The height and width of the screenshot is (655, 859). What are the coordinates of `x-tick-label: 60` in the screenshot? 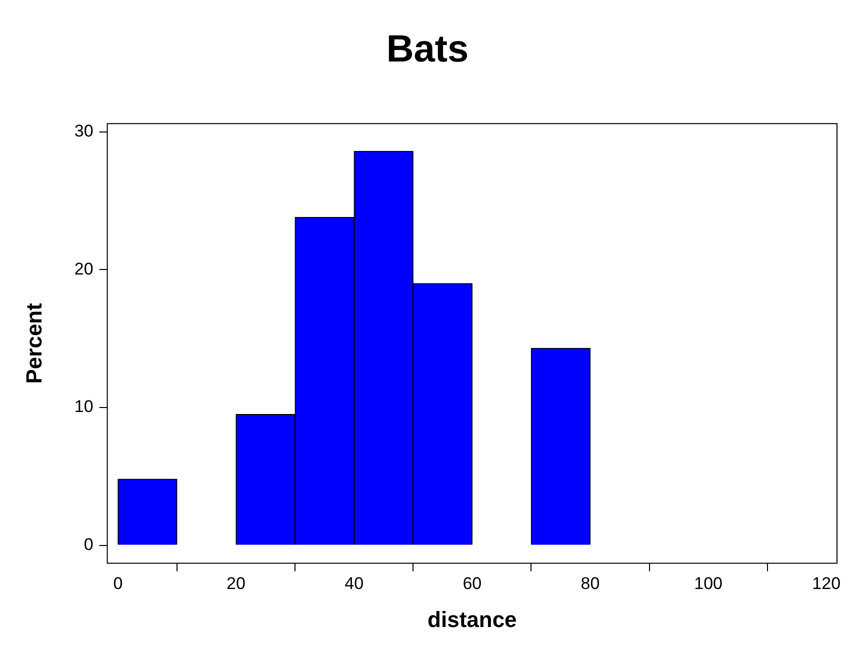 It's located at (472, 584).